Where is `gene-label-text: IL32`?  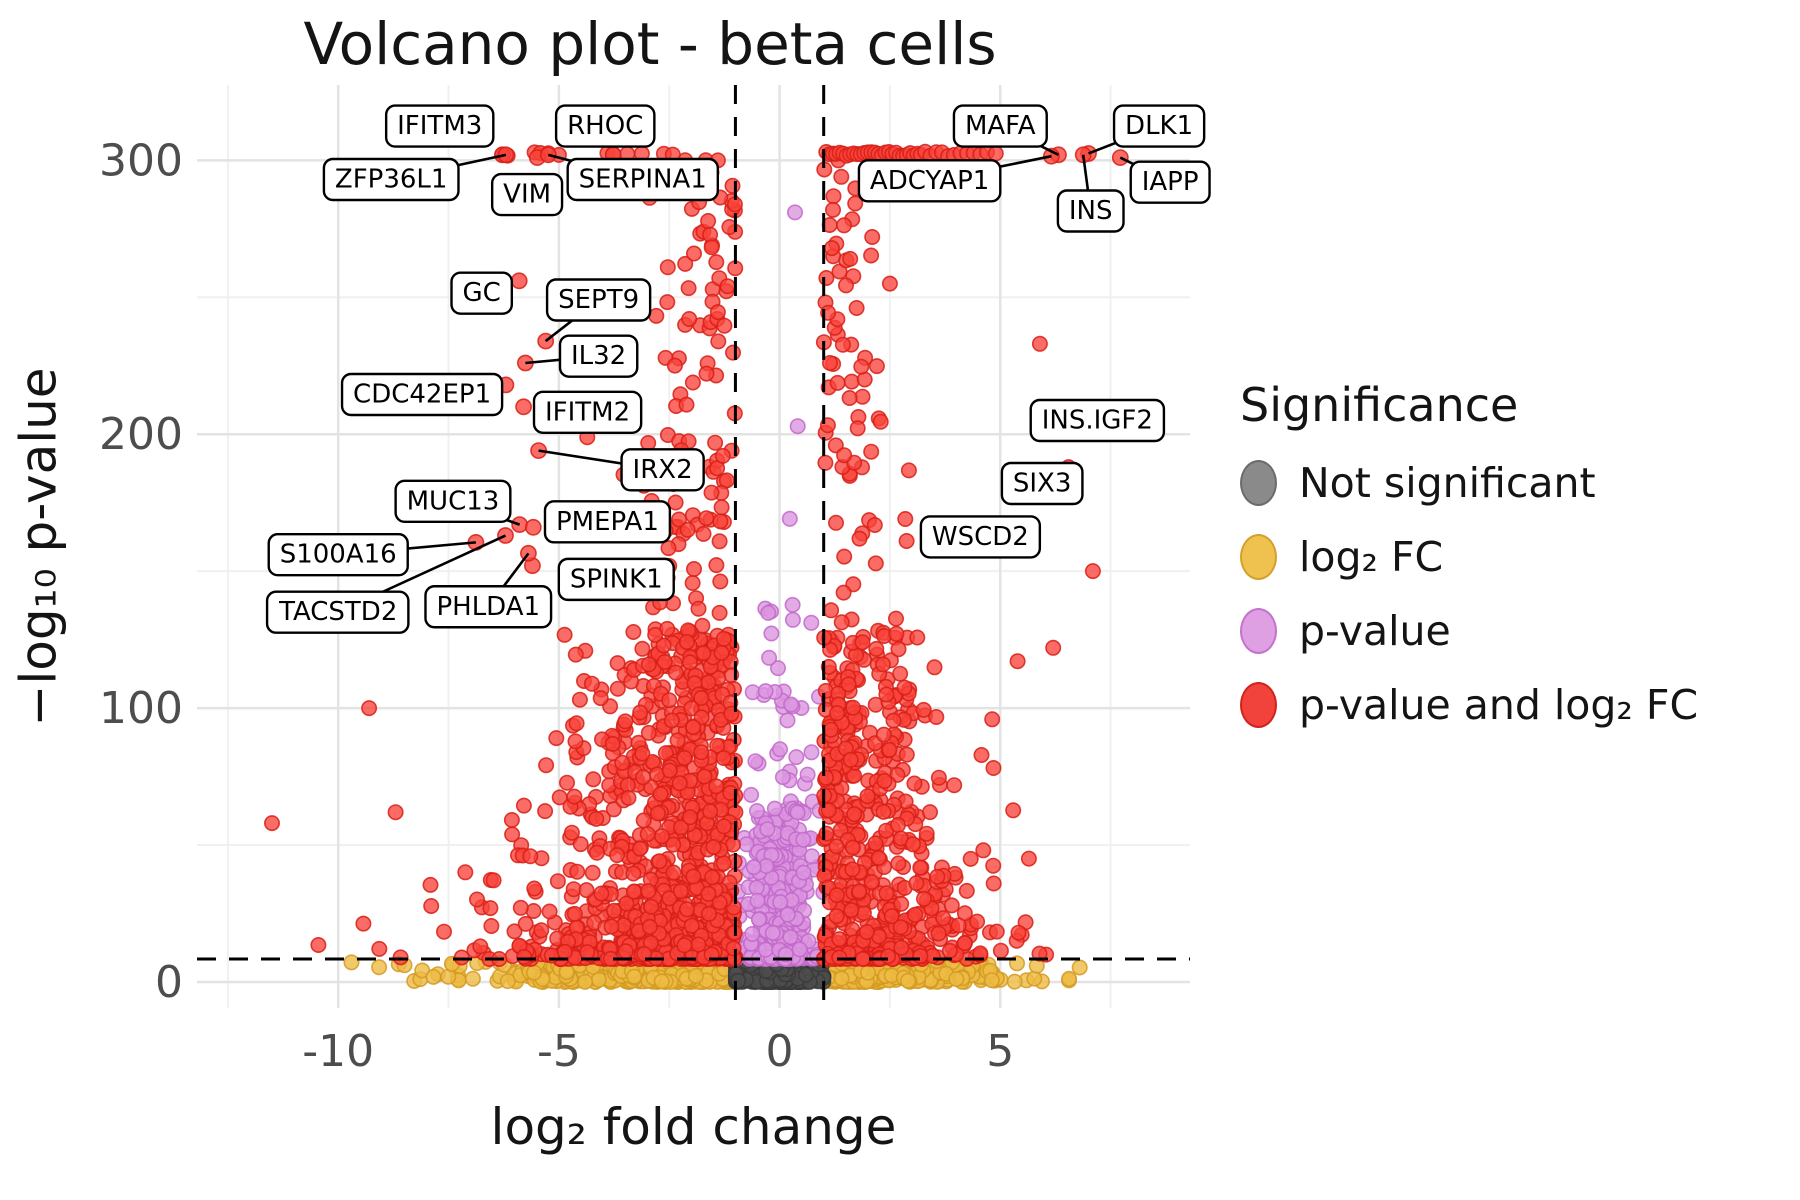 gene-label-text: IL32 is located at coordinates (598, 356).